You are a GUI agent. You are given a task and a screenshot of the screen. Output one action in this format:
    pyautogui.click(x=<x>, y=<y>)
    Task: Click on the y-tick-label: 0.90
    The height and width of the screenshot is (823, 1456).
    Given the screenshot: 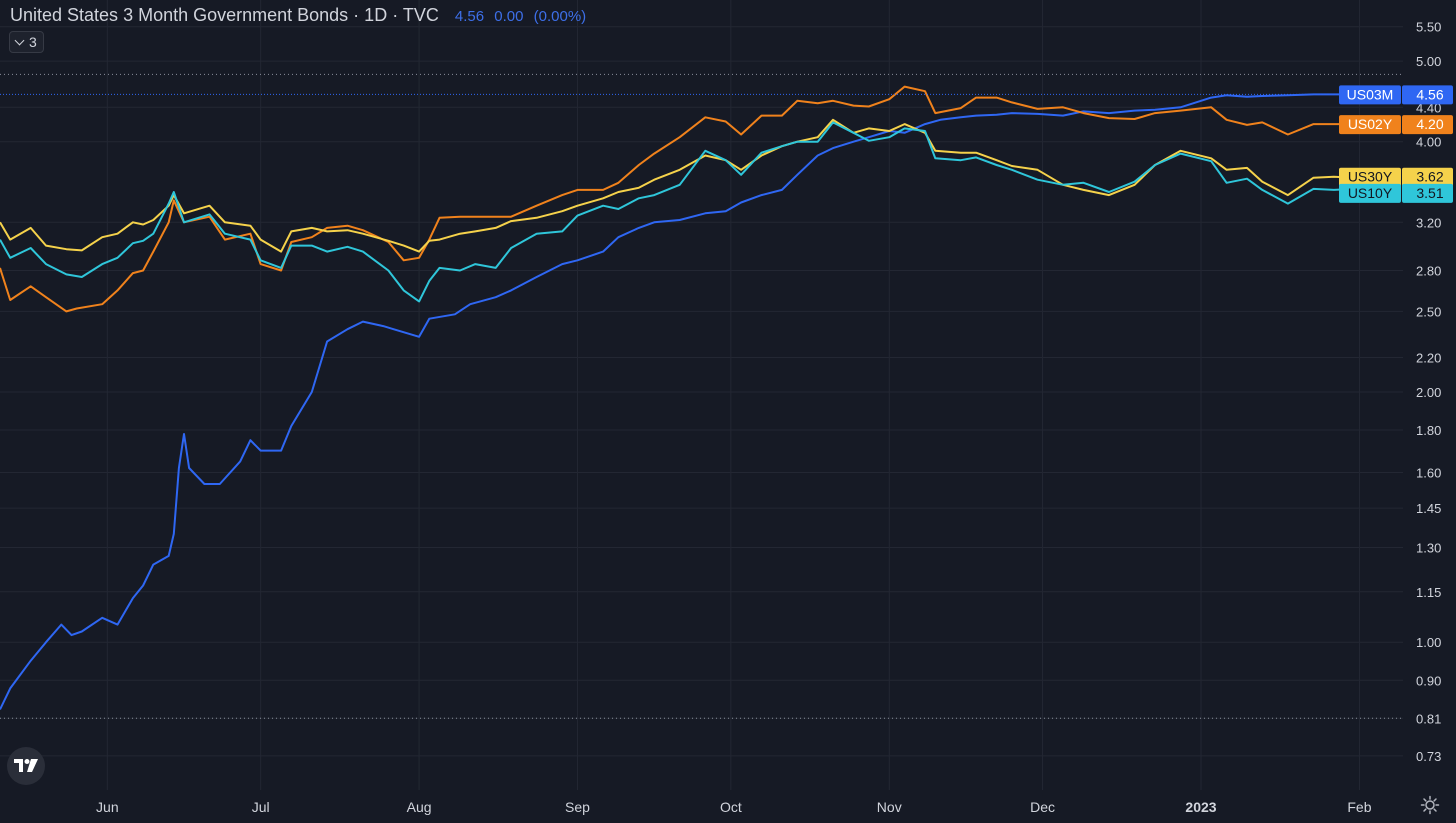 What is the action you would take?
    pyautogui.click(x=1428, y=680)
    